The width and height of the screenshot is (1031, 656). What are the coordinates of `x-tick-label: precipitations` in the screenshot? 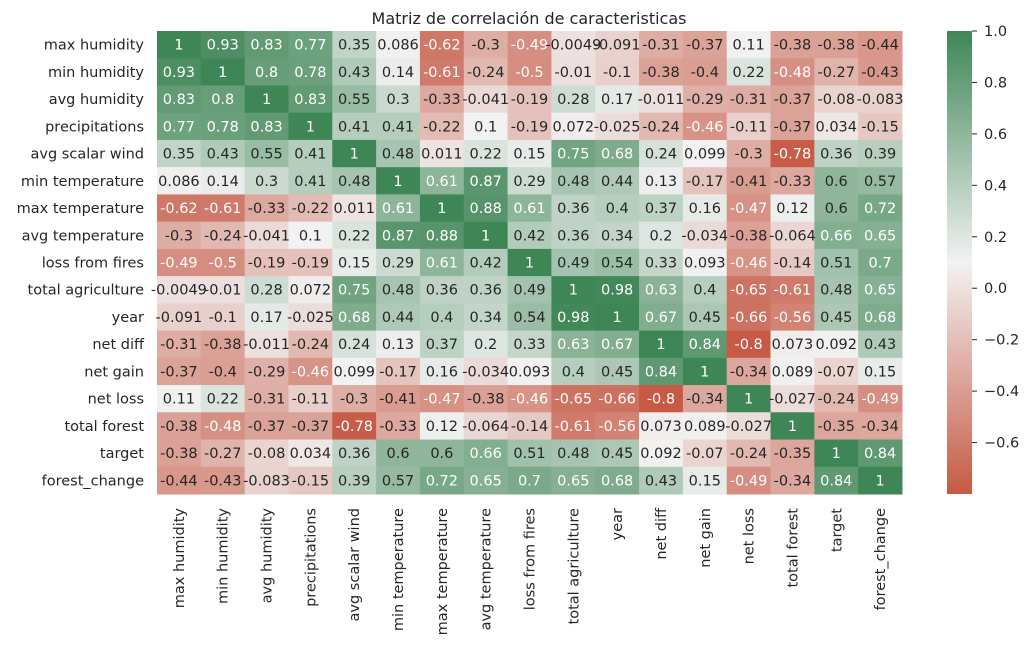 It's located at (311, 557).